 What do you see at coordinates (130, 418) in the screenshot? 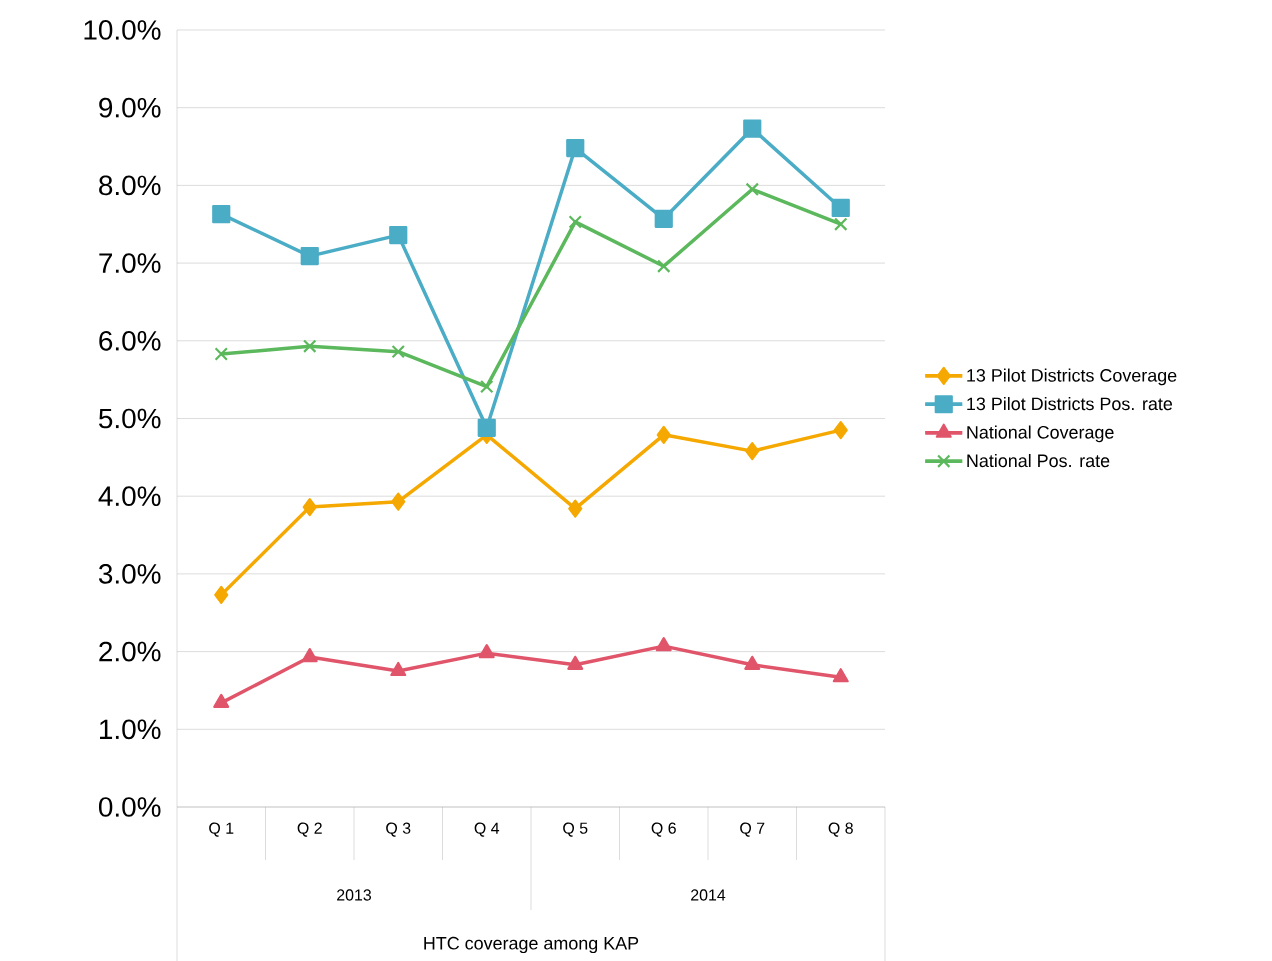
I see `y-tick-label: 5.0%` at bounding box center [130, 418].